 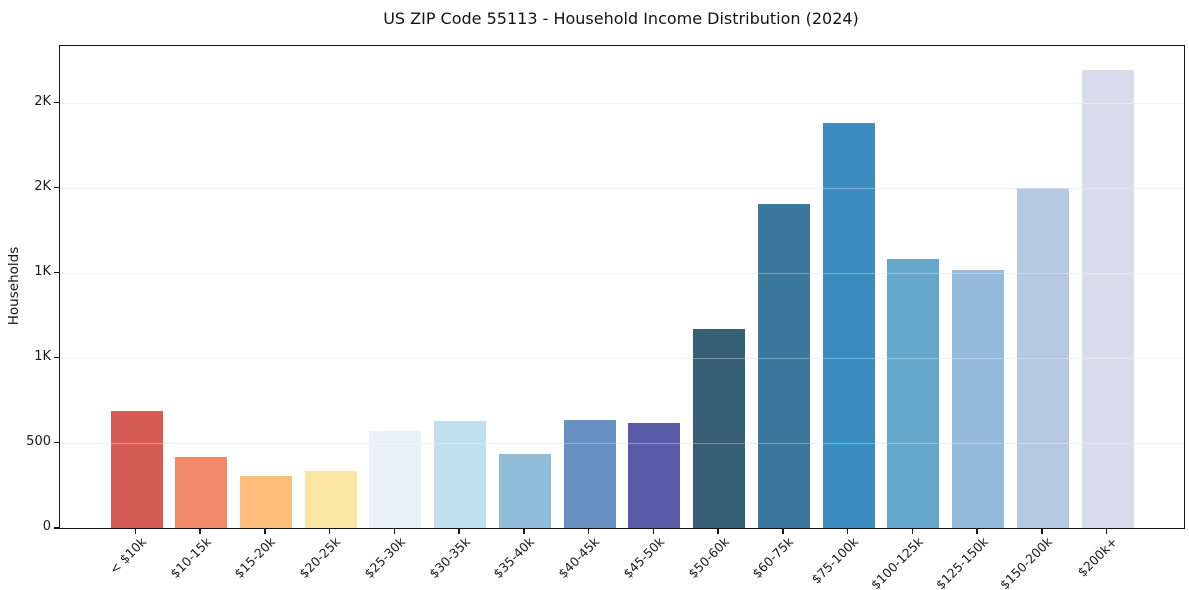 What do you see at coordinates (514, 558) in the screenshot?
I see `x-tick-label: $35-40k` at bounding box center [514, 558].